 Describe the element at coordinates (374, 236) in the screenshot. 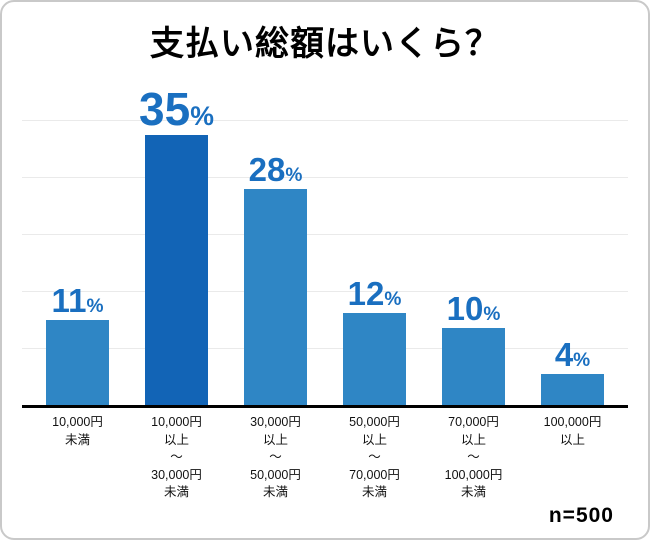

I see `bar-column: 12%` at that location.